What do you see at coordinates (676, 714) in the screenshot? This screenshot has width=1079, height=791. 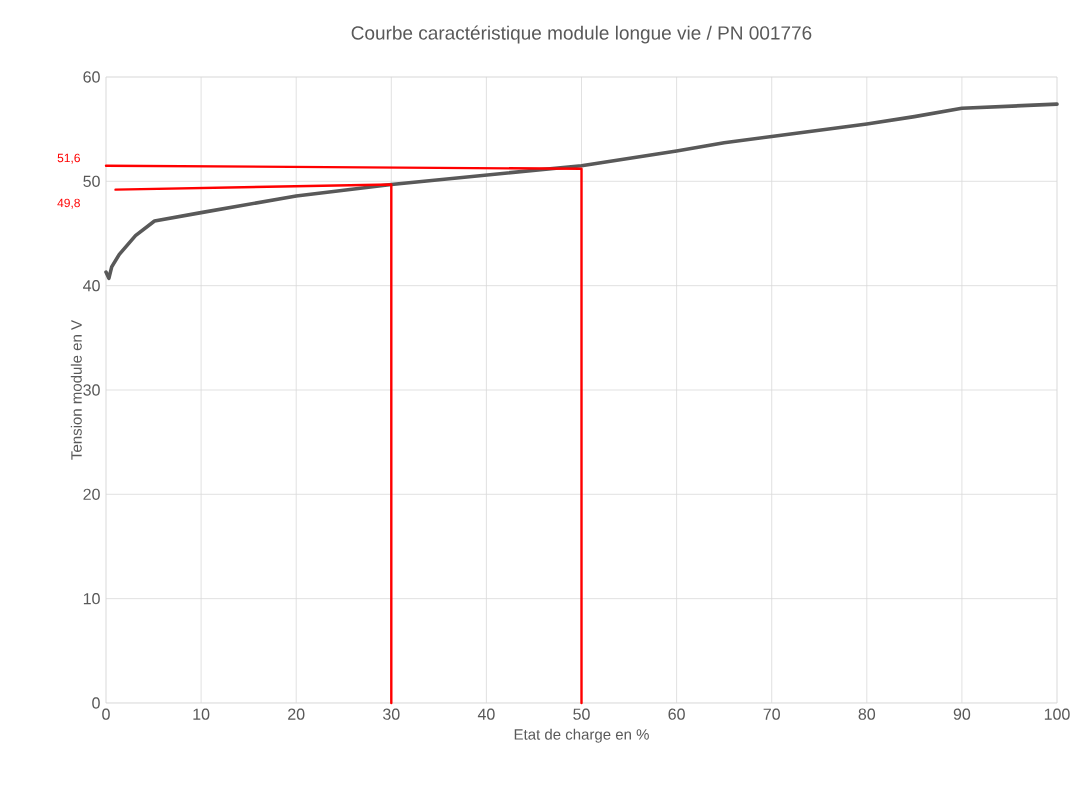 I see `x-tick-label: 60` at bounding box center [676, 714].